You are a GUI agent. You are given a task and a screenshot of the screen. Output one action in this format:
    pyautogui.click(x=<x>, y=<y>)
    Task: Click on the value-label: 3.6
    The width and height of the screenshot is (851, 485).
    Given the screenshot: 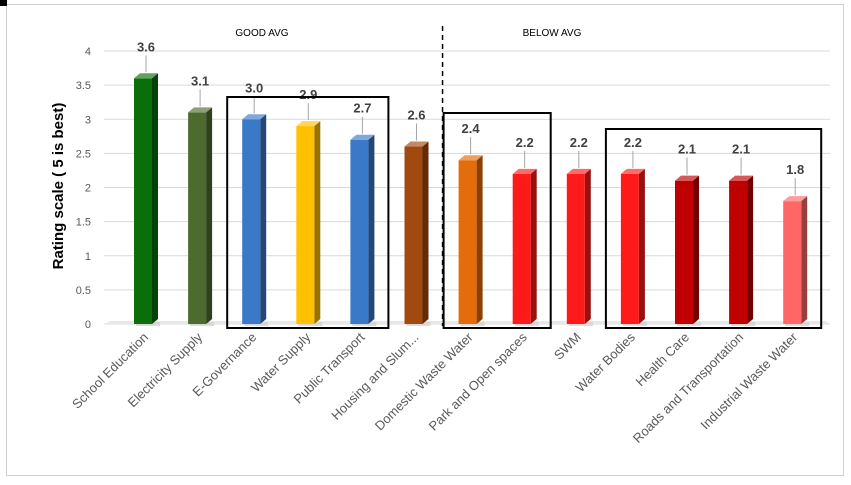 What is the action you would take?
    pyautogui.click(x=146, y=46)
    